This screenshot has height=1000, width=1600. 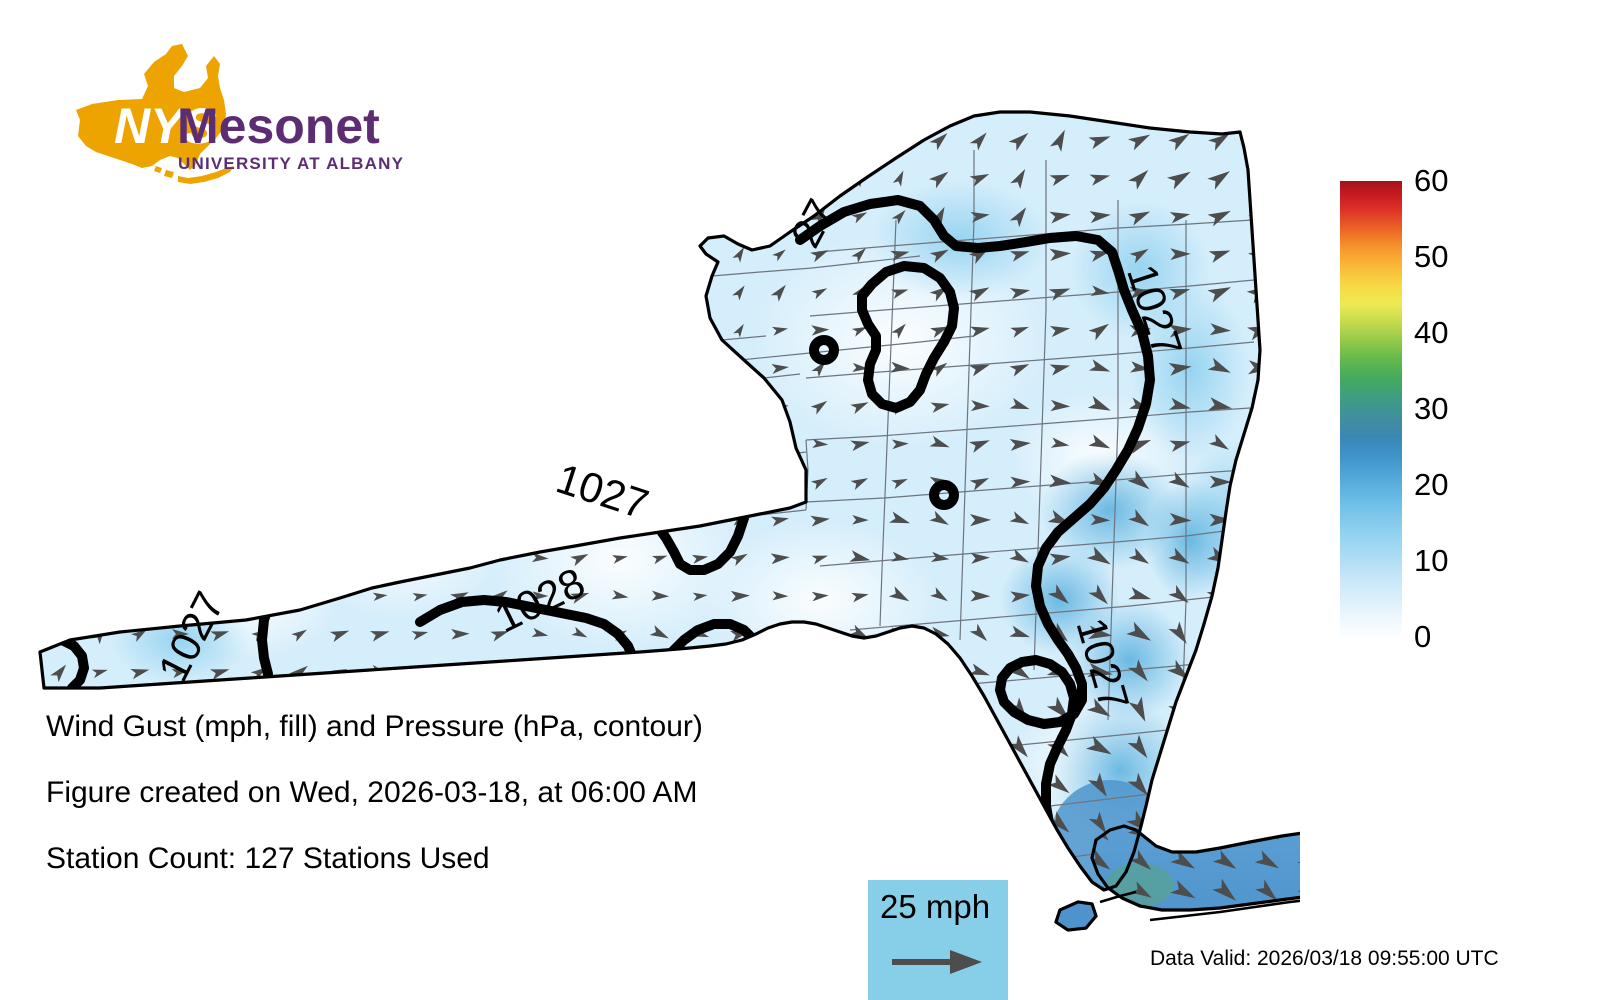 I want to click on wind-speed-legend: 25 mph, so click(x=938, y=940).